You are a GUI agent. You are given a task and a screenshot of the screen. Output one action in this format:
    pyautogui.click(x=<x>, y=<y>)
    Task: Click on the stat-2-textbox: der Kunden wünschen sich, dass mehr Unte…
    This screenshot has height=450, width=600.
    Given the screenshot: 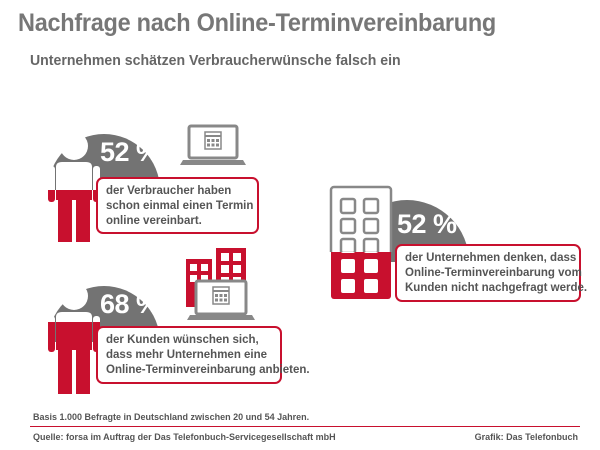 What is the action you would take?
    pyautogui.click(x=203, y=355)
    